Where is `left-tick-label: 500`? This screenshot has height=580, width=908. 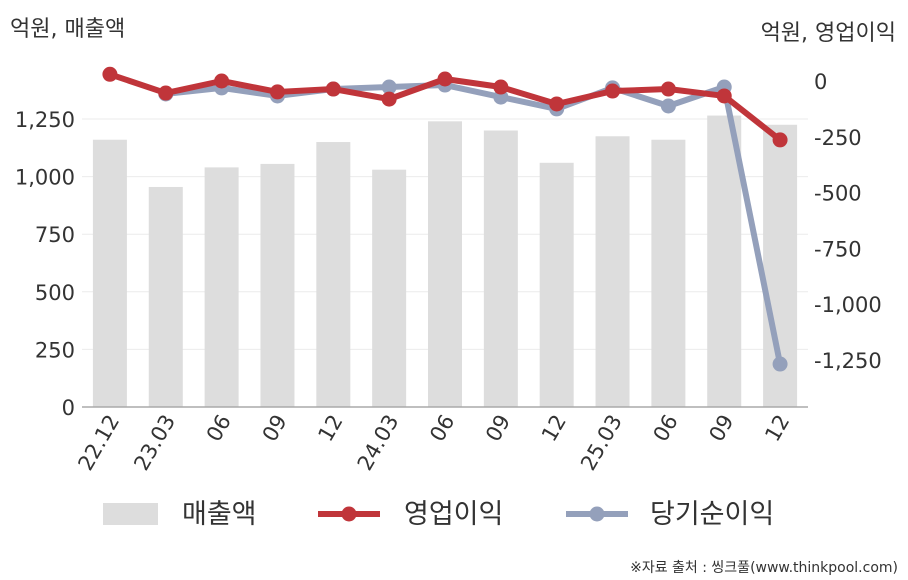
left-tick-label: 500 is located at coordinates (55, 293).